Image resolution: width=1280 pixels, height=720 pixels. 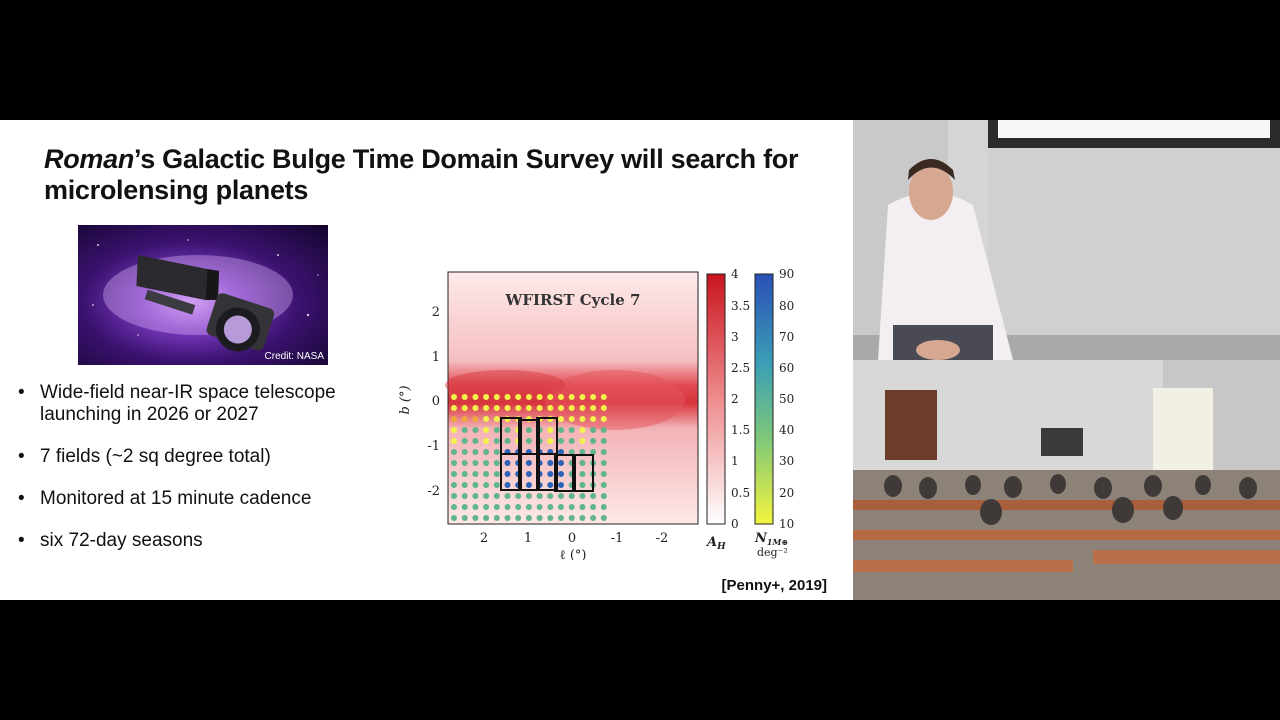 I want to click on ah-tick-label: 3.5, so click(x=740, y=306).